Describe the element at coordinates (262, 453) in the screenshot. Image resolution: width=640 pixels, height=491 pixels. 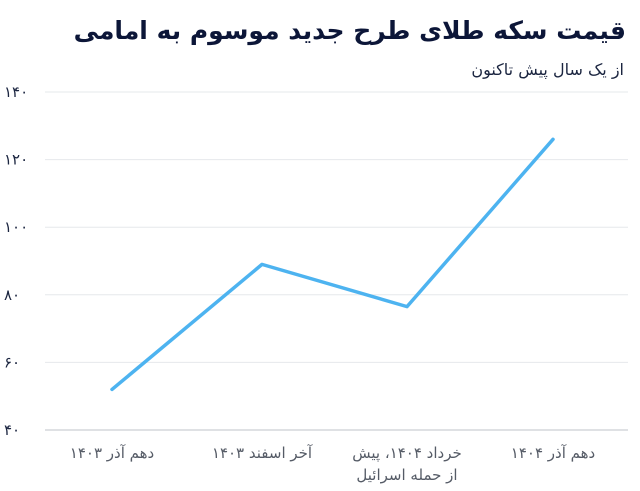
I see `x-tick-label: آخر اسفند ۱۴۰۳` at that location.